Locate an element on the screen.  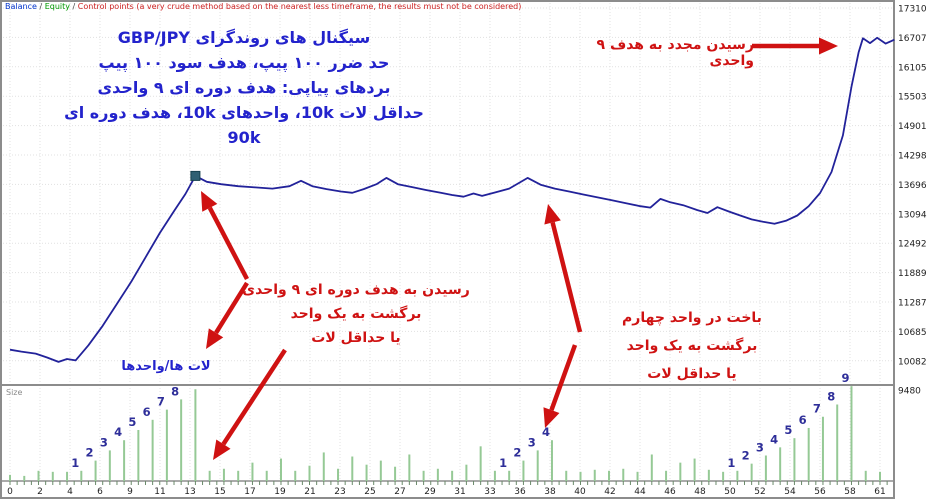
x-axis-tick-label: 31 is located at coordinates (459, 492).